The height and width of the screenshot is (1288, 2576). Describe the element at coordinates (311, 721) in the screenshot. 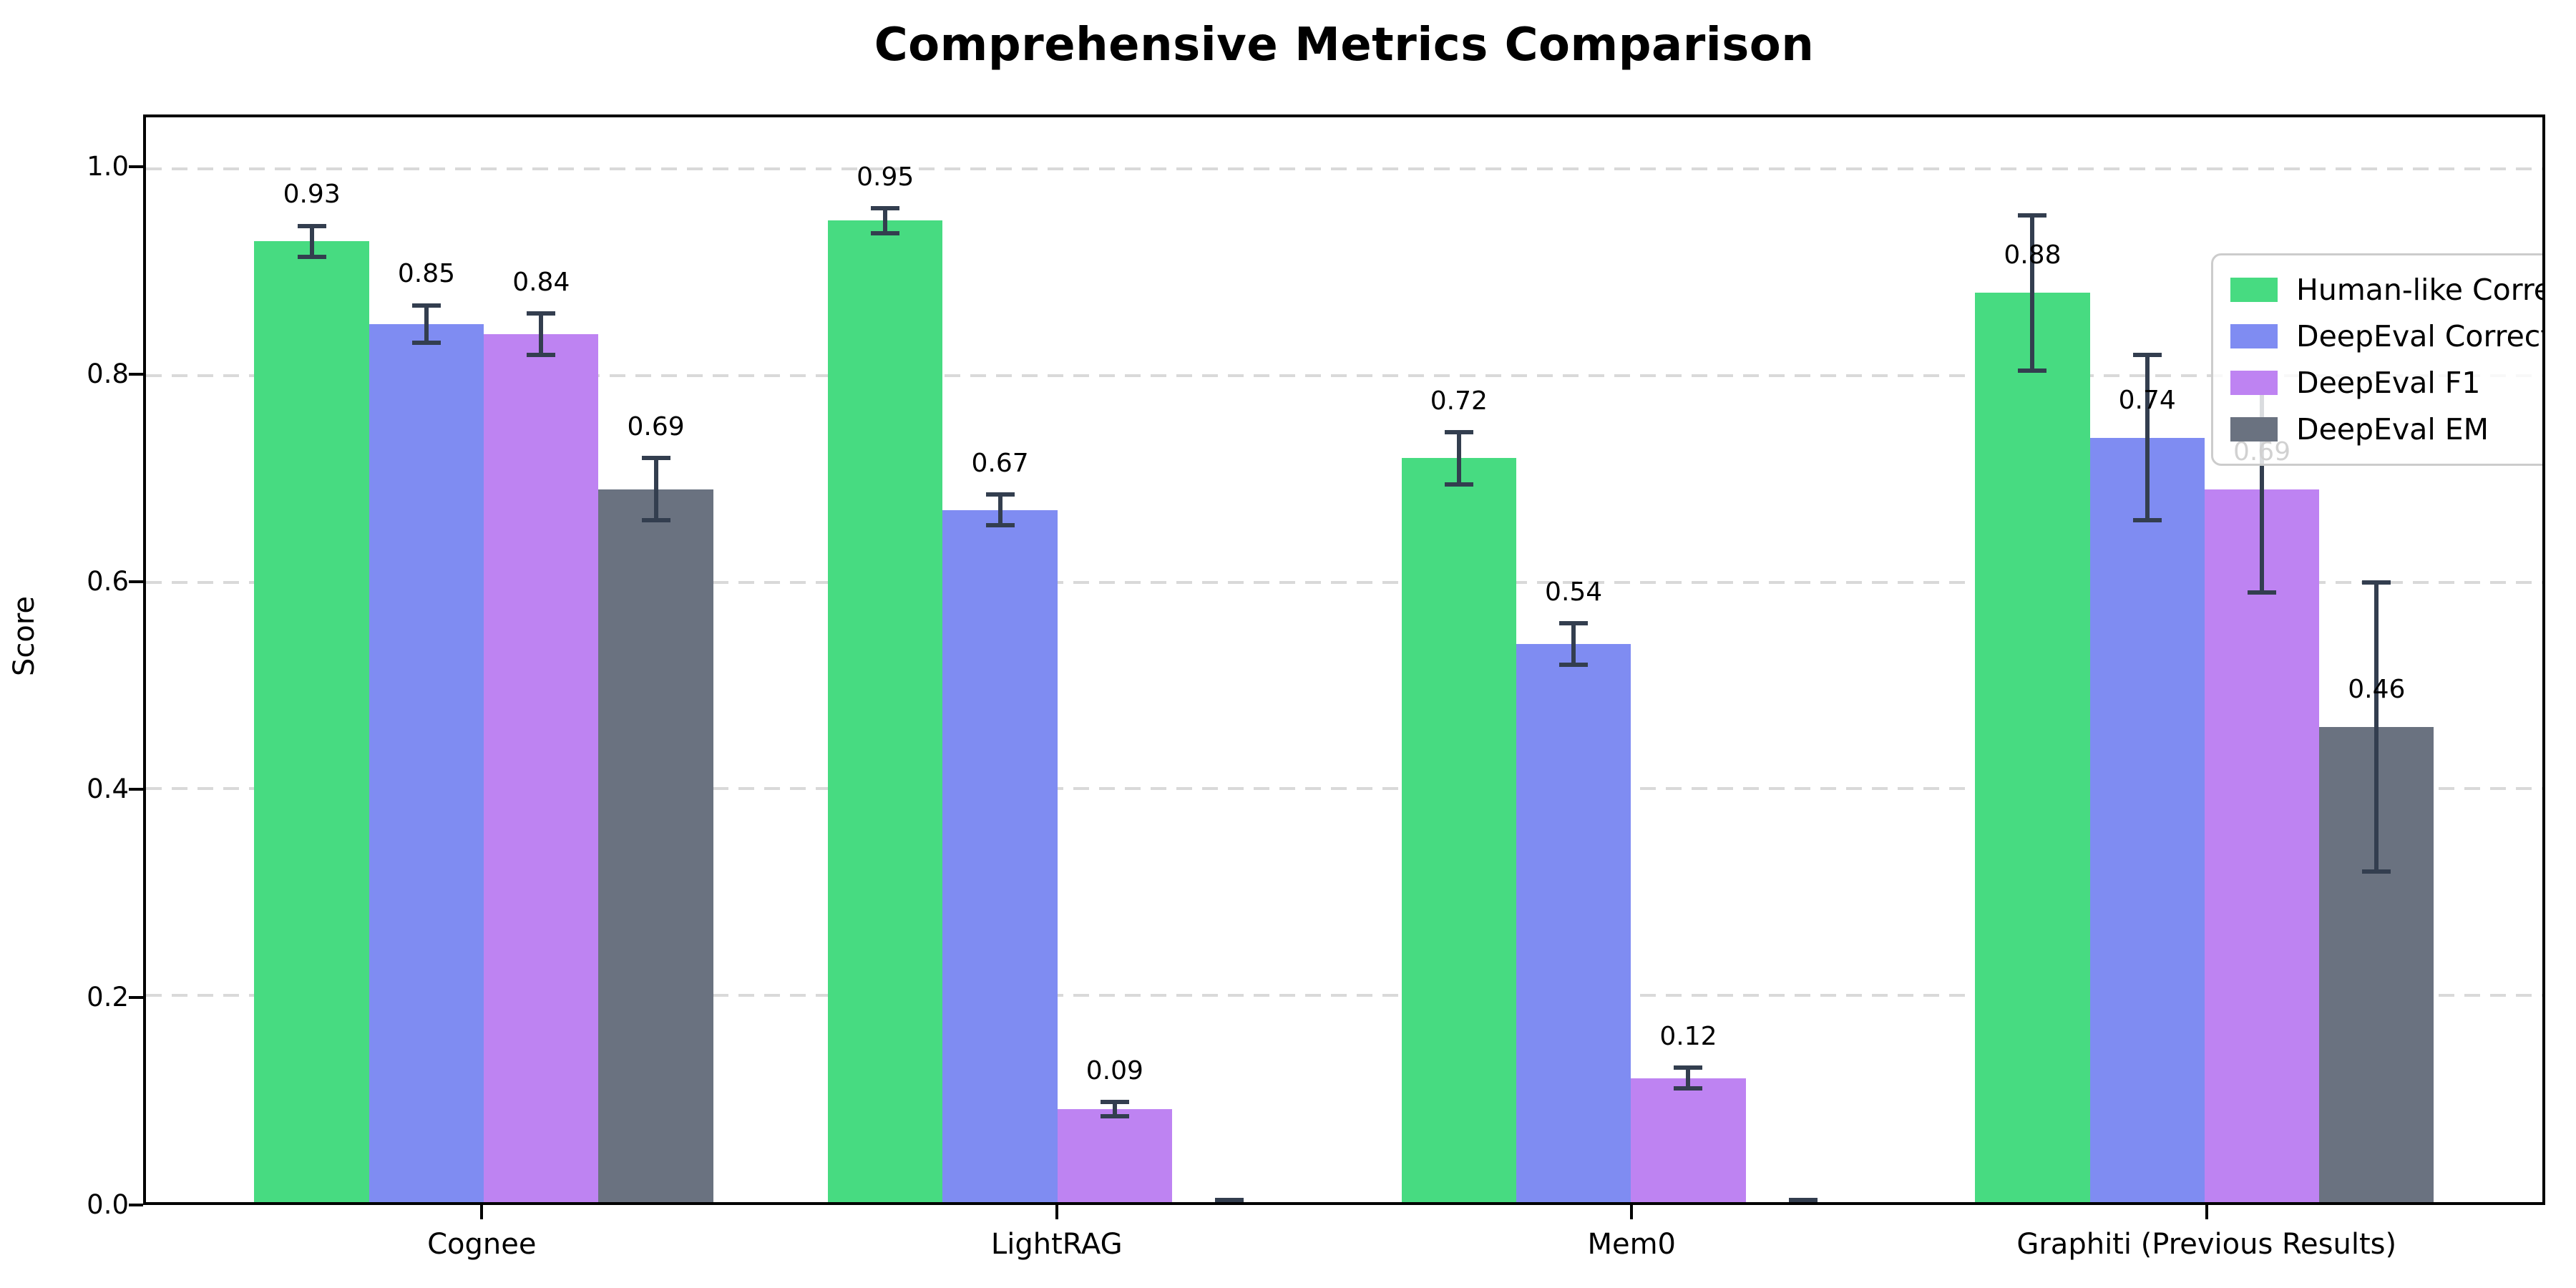

I see `bar-human-like-correctness-cognee` at that location.